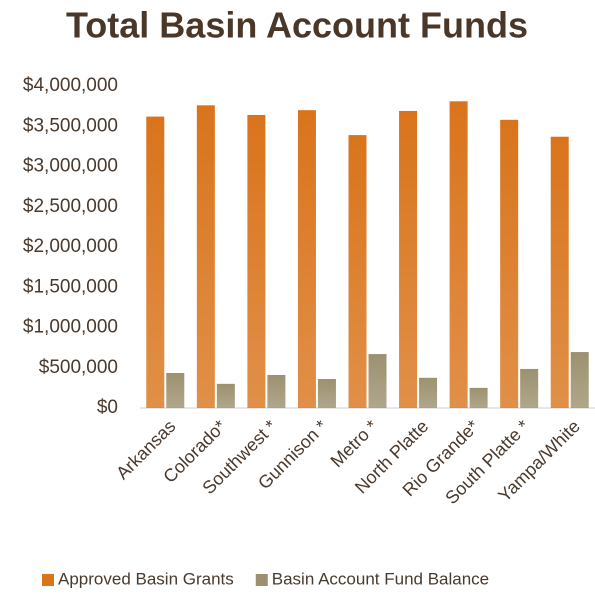 Image resolution: width=595 pixels, height=595 pixels. I want to click on legend-label: Approved Basin Grants, so click(146, 578).